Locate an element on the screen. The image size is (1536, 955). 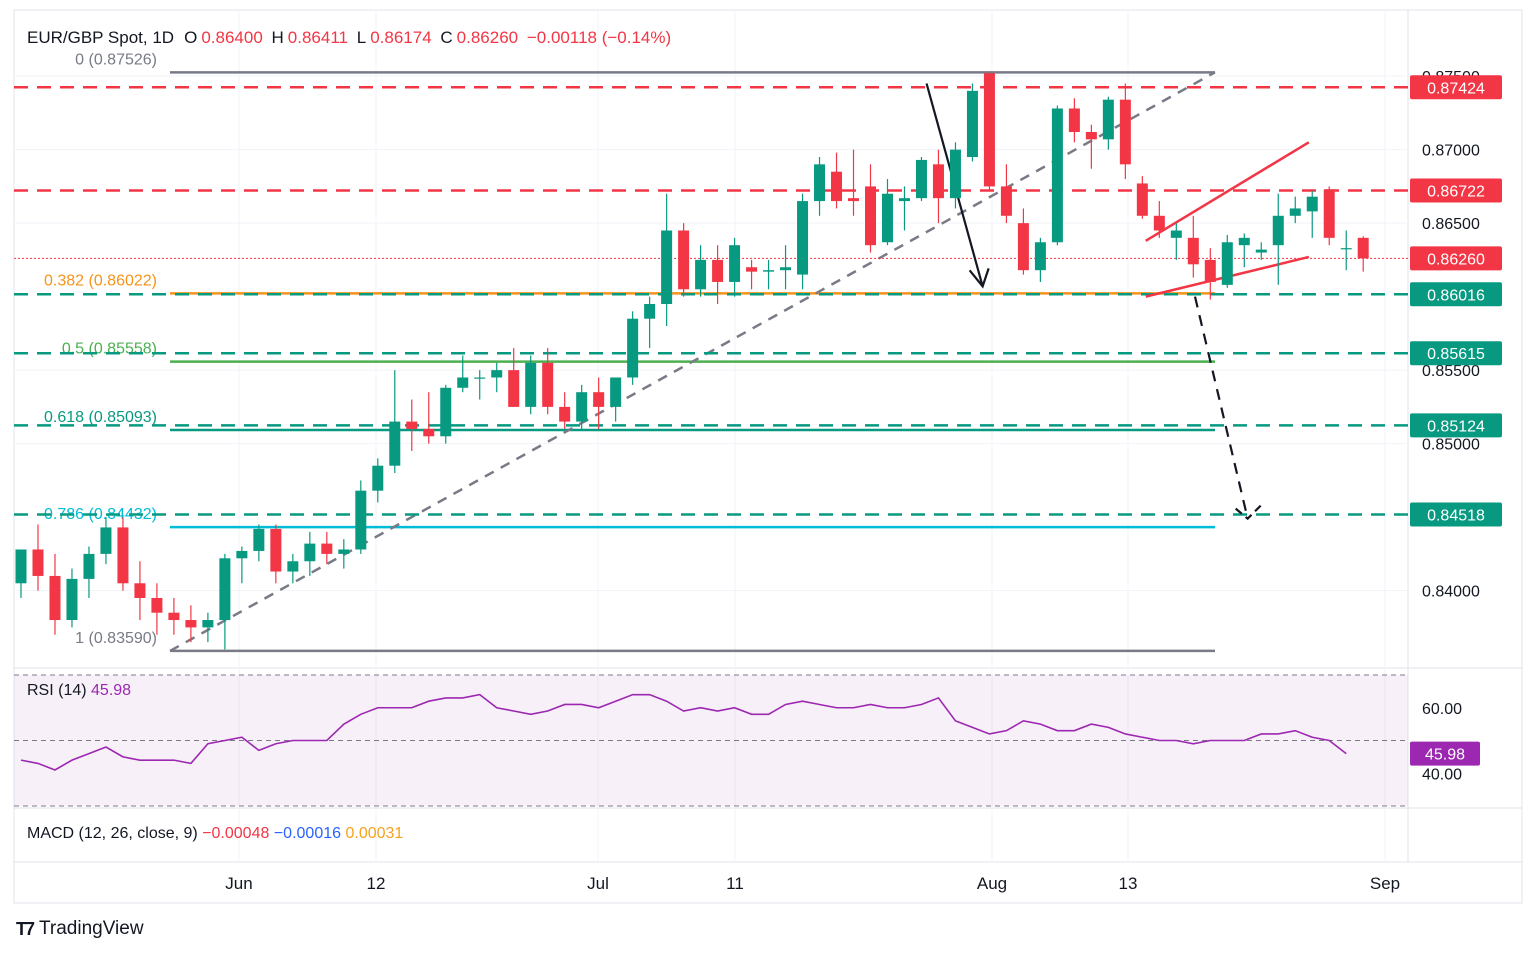
fib-level-label: 0.786 (0.84432) is located at coordinates (100, 514).